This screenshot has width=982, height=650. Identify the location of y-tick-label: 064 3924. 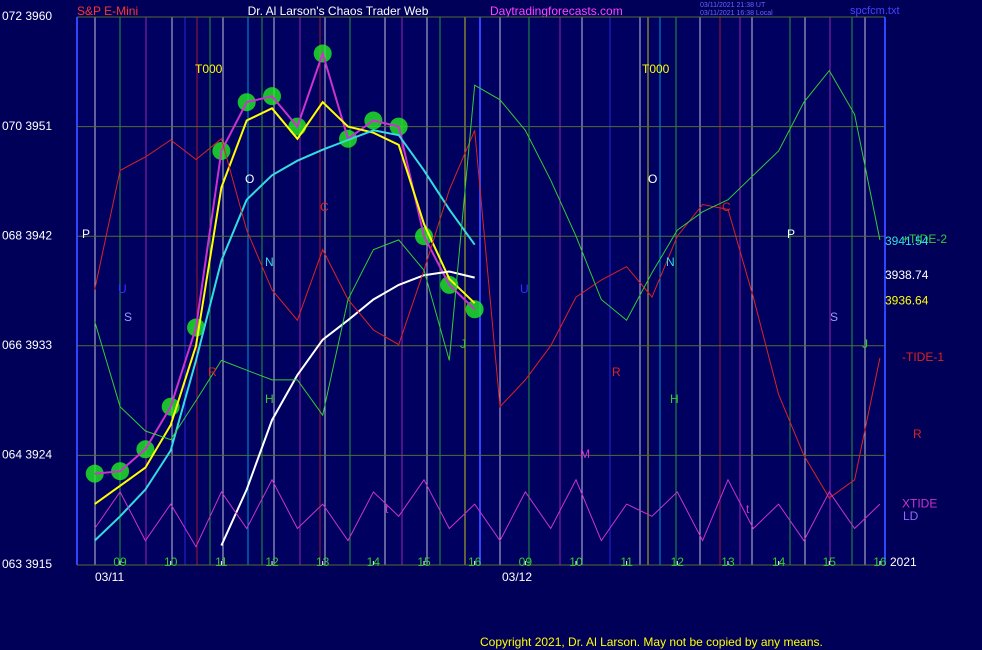
(27, 455).